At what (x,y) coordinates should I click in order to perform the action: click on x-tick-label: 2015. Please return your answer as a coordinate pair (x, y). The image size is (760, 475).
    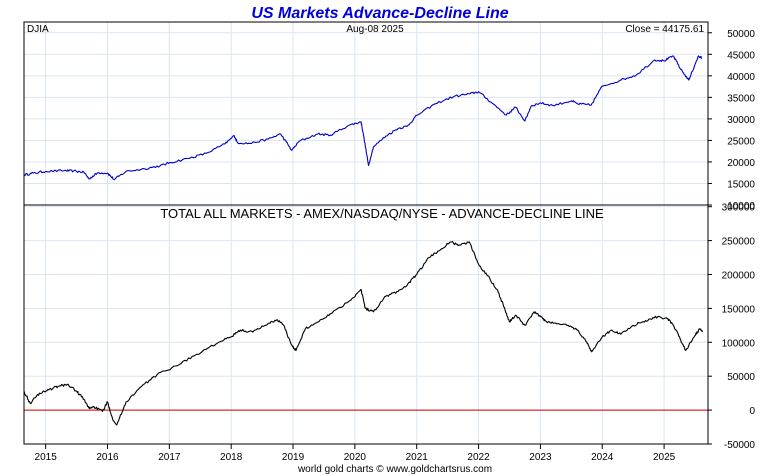
    Looking at the image, I should click on (46, 457).